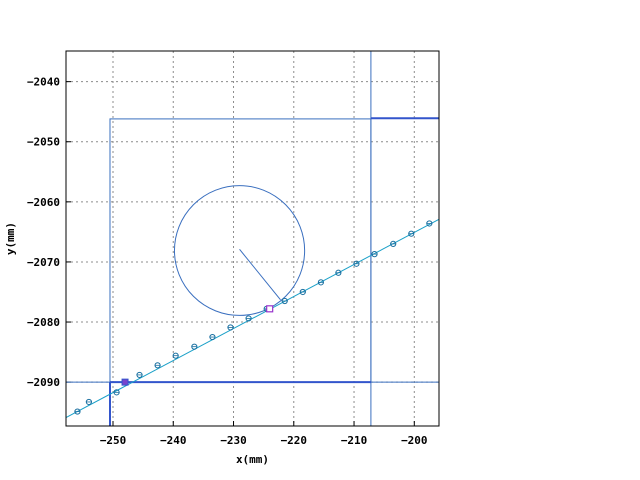 The width and height of the screenshot is (640, 480). Describe the element at coordinates (173, 440) in the screenshot. I see `x-tick-label: −240` at that location.